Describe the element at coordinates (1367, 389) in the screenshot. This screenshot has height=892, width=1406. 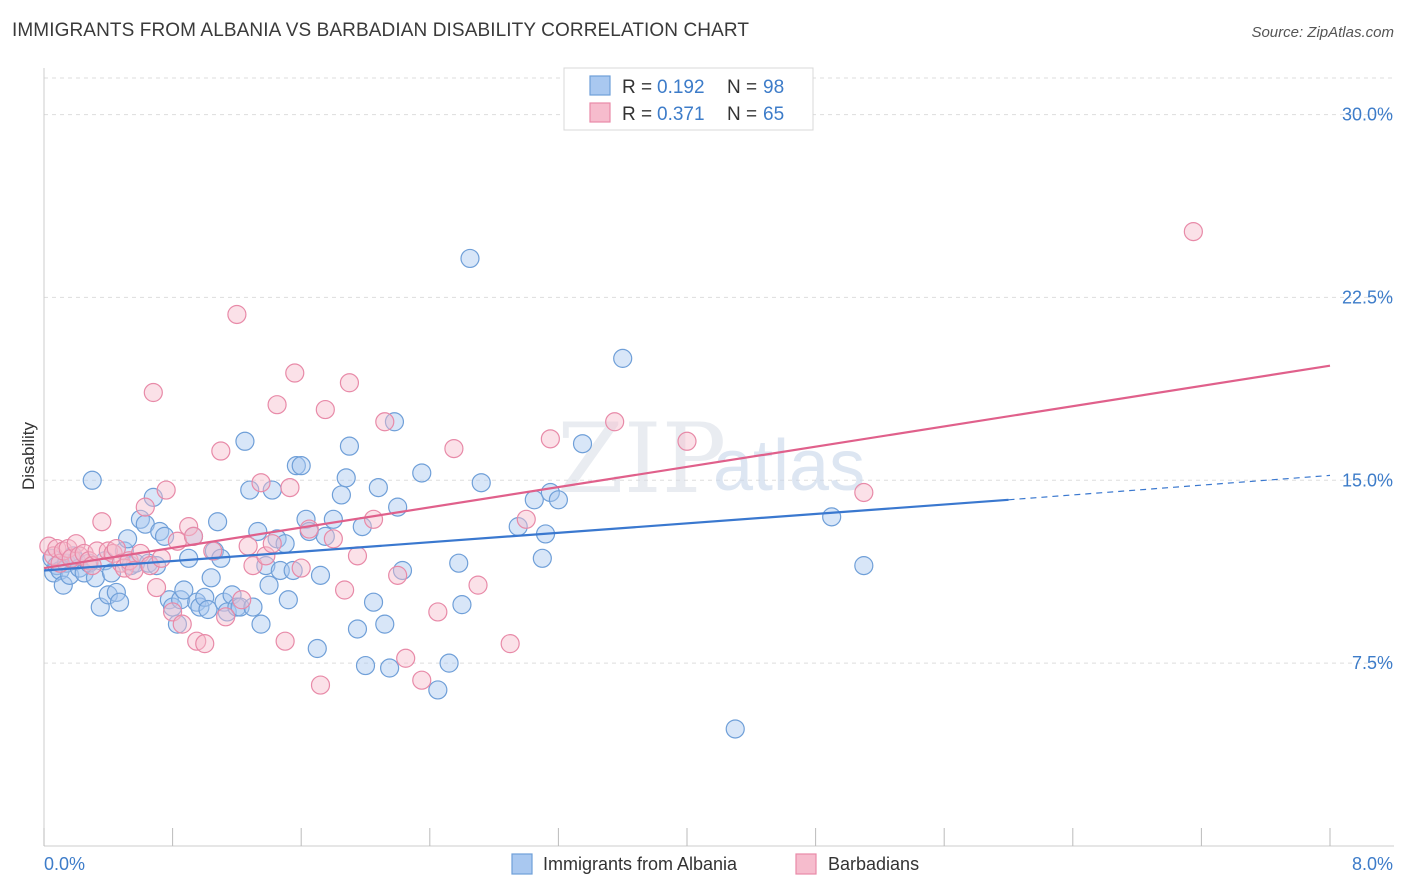
I see `y-tick-labels: 7.5% 15.0% 22.5% 30.0%` at that location.